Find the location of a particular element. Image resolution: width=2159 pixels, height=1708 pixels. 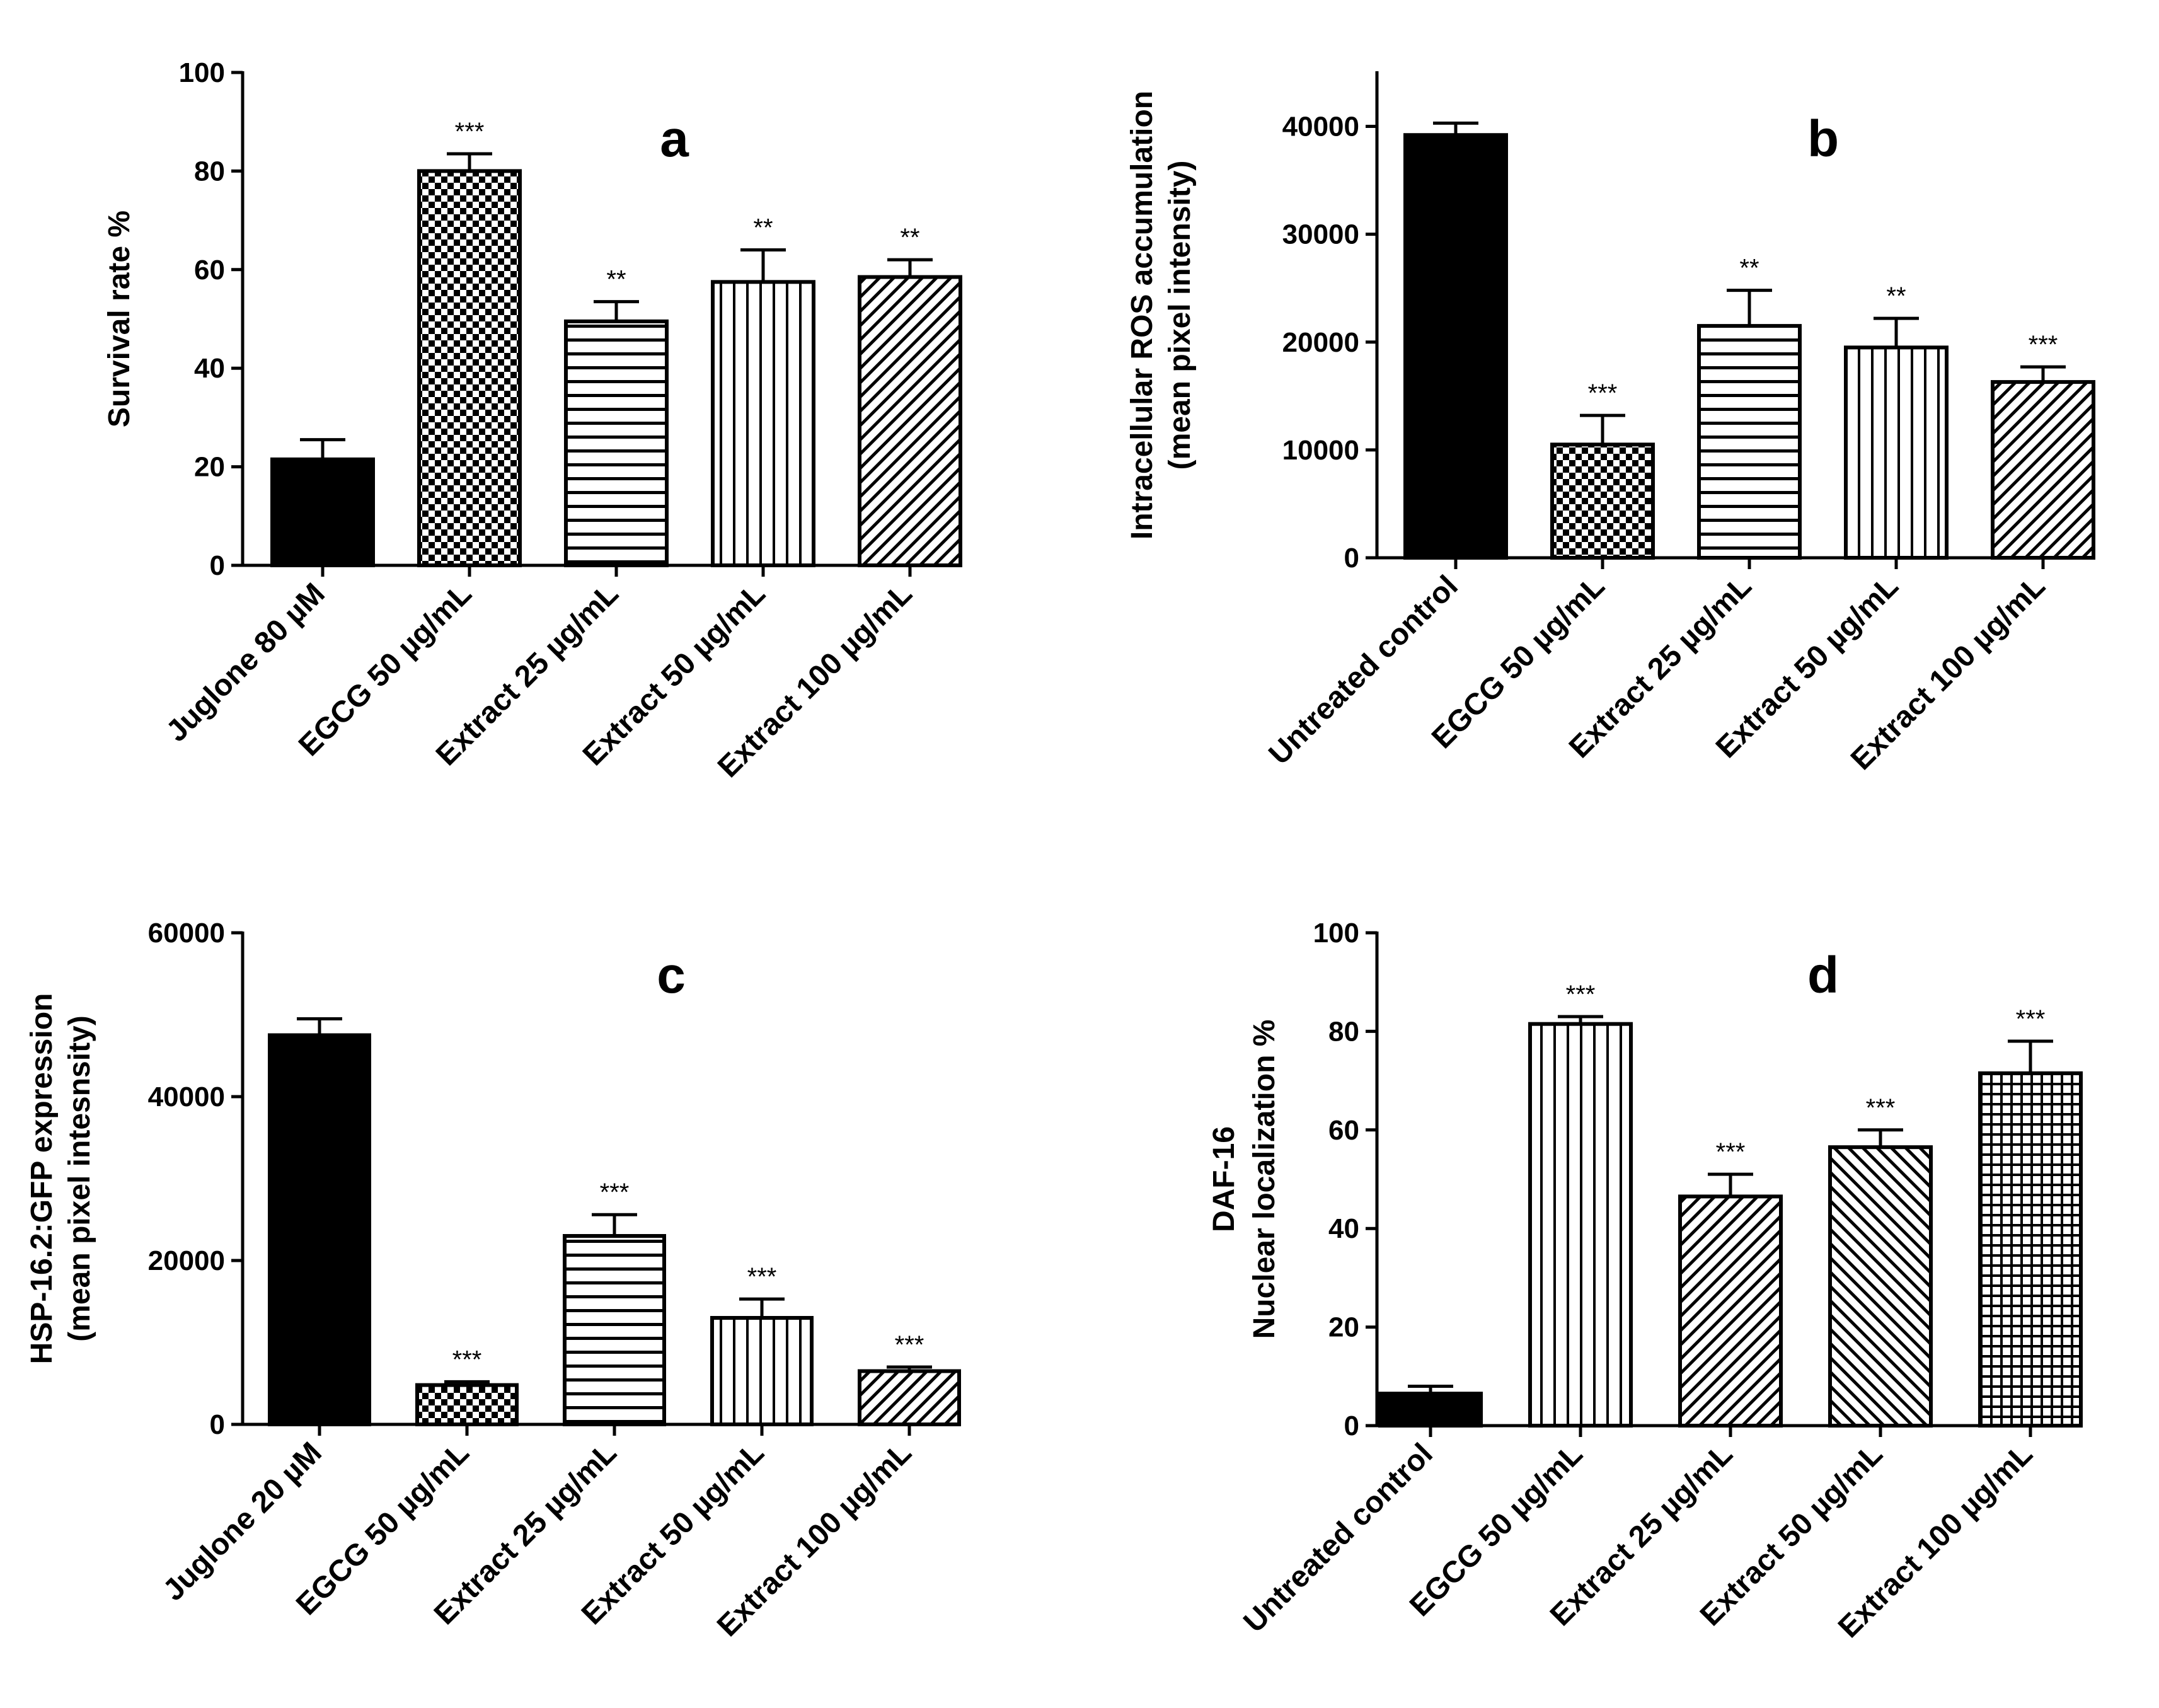

y-axis-title: HSP-16.2:GFP expression is located at coordinates (42, 1179).